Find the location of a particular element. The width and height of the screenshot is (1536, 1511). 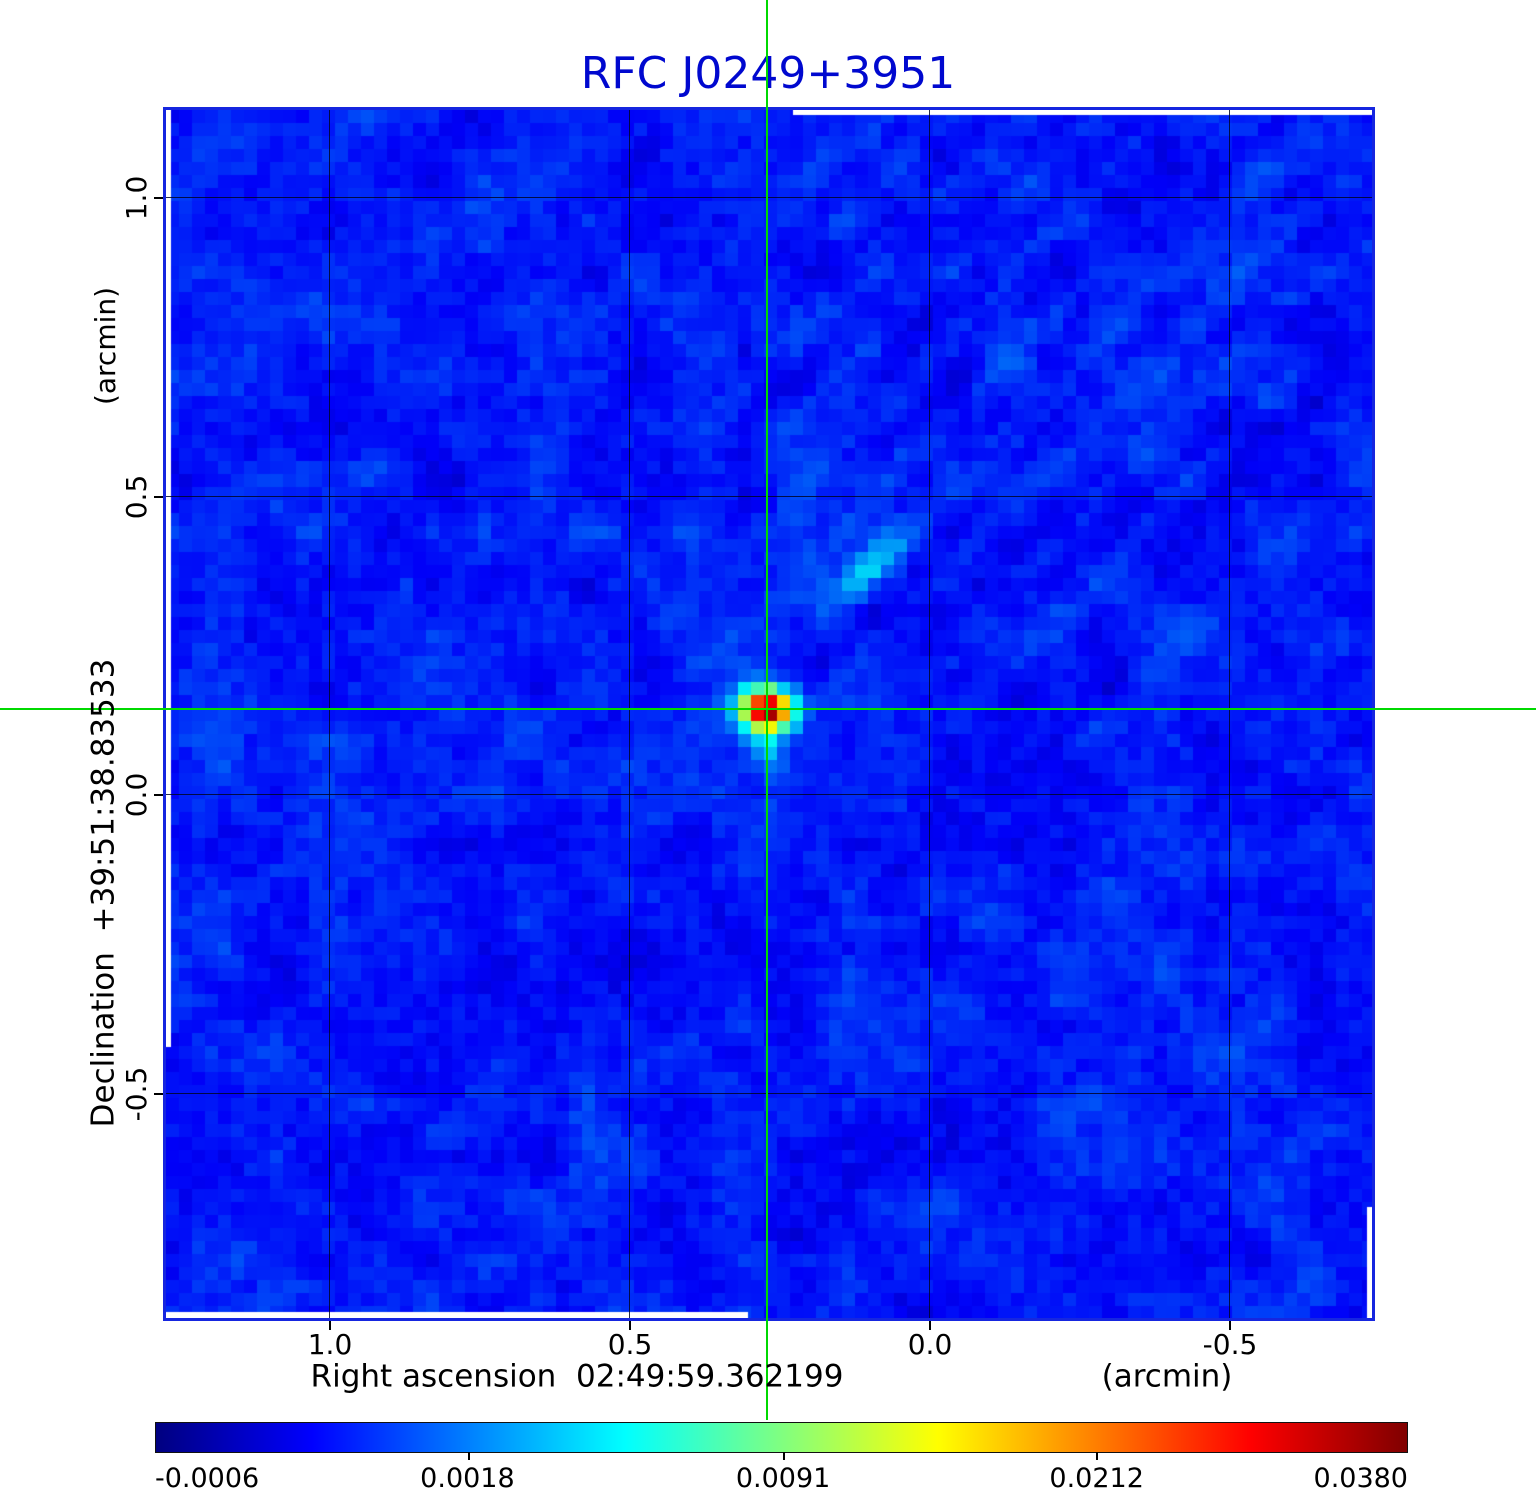

y-tick-label: -0.5 is located at coordinates (136, 1094).